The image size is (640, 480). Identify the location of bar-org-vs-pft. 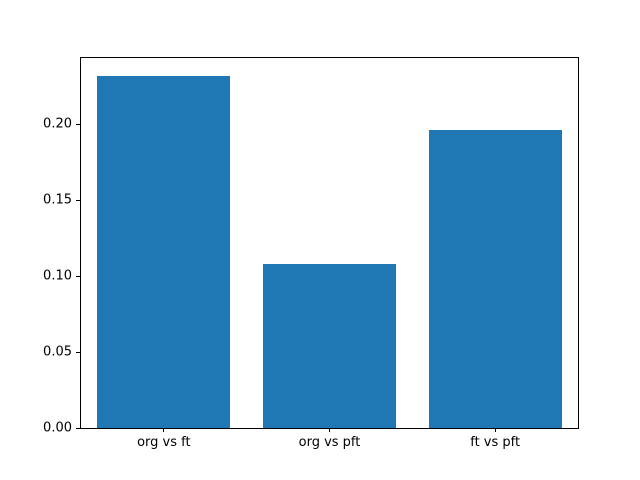
(329, 345).